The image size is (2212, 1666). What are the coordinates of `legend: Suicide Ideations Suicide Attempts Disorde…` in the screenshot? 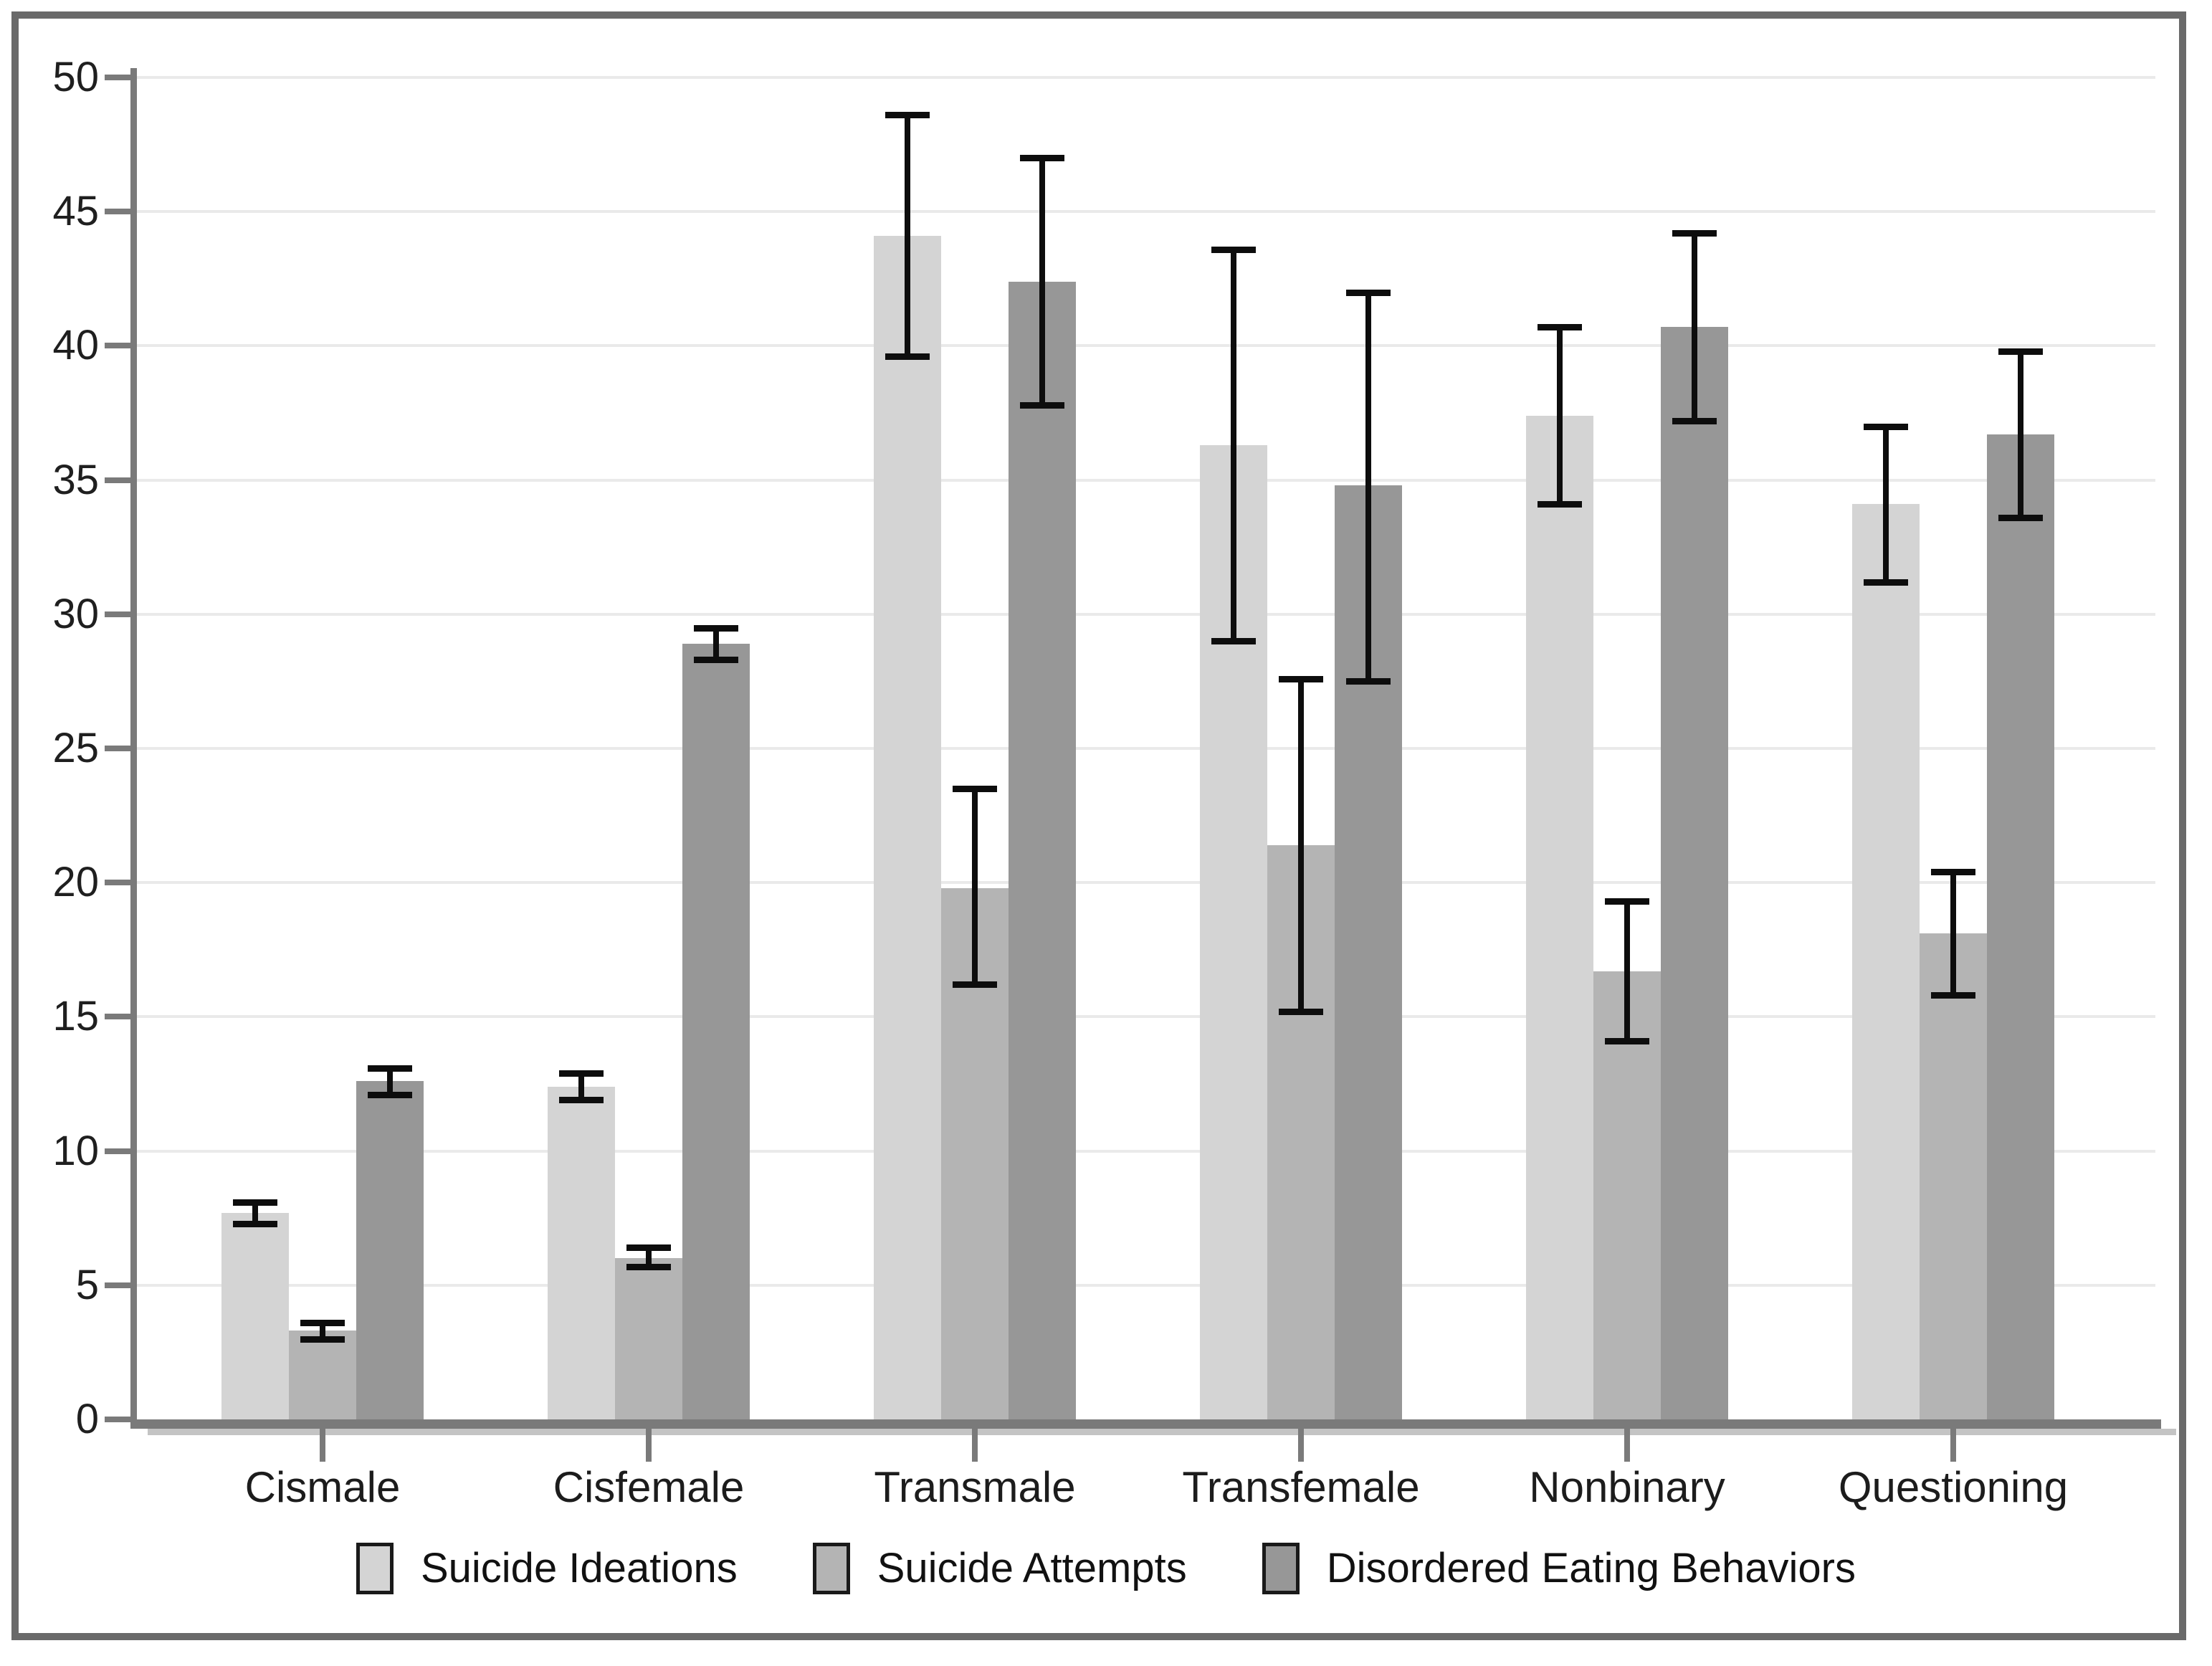 It's located at (1106, 1568).